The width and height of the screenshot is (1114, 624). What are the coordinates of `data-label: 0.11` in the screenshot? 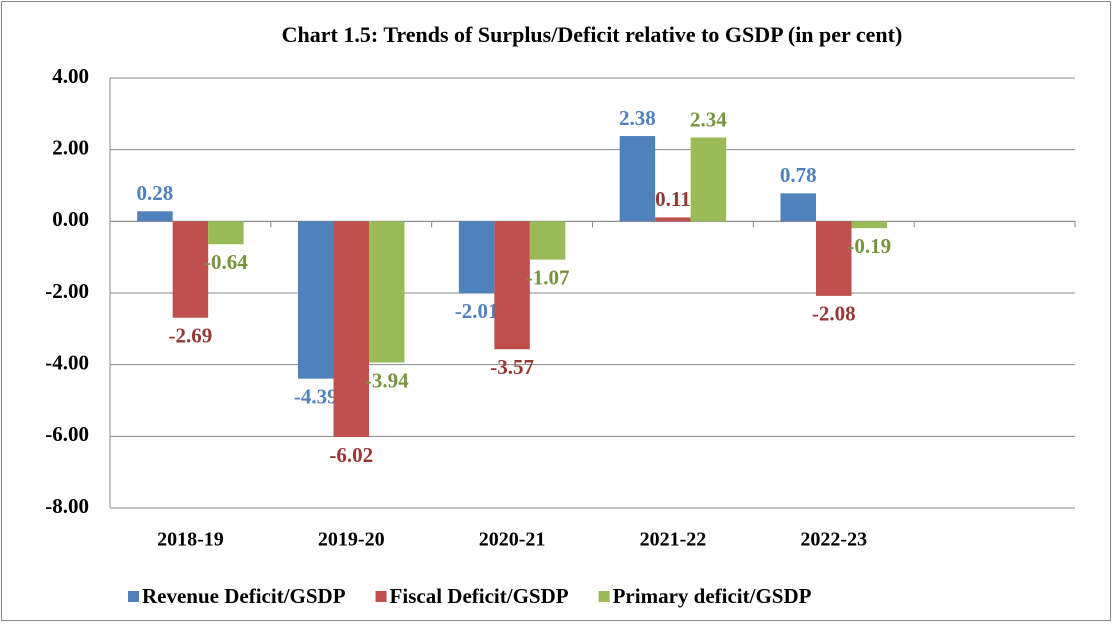 It's located at (673, 199).